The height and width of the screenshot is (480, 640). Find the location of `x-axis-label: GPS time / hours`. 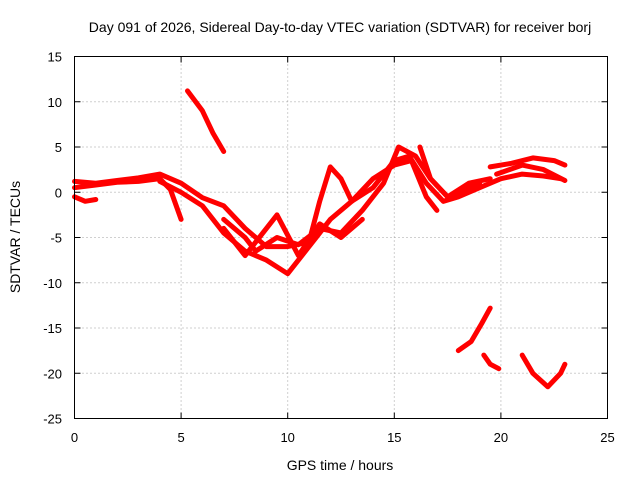

x-axis-label: GPS time / hours is located at coordinates (340, 465).